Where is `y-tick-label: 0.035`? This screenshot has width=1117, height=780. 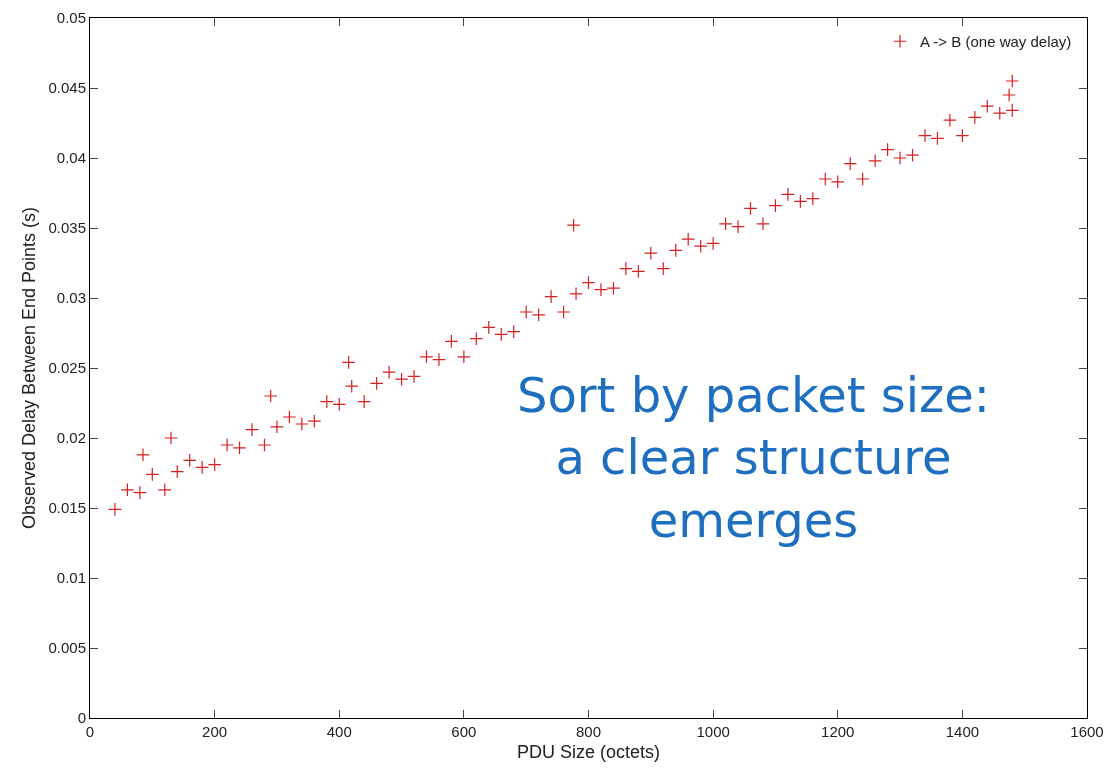 y-tick-label: 0.035 is located at coordinates (67, 228).